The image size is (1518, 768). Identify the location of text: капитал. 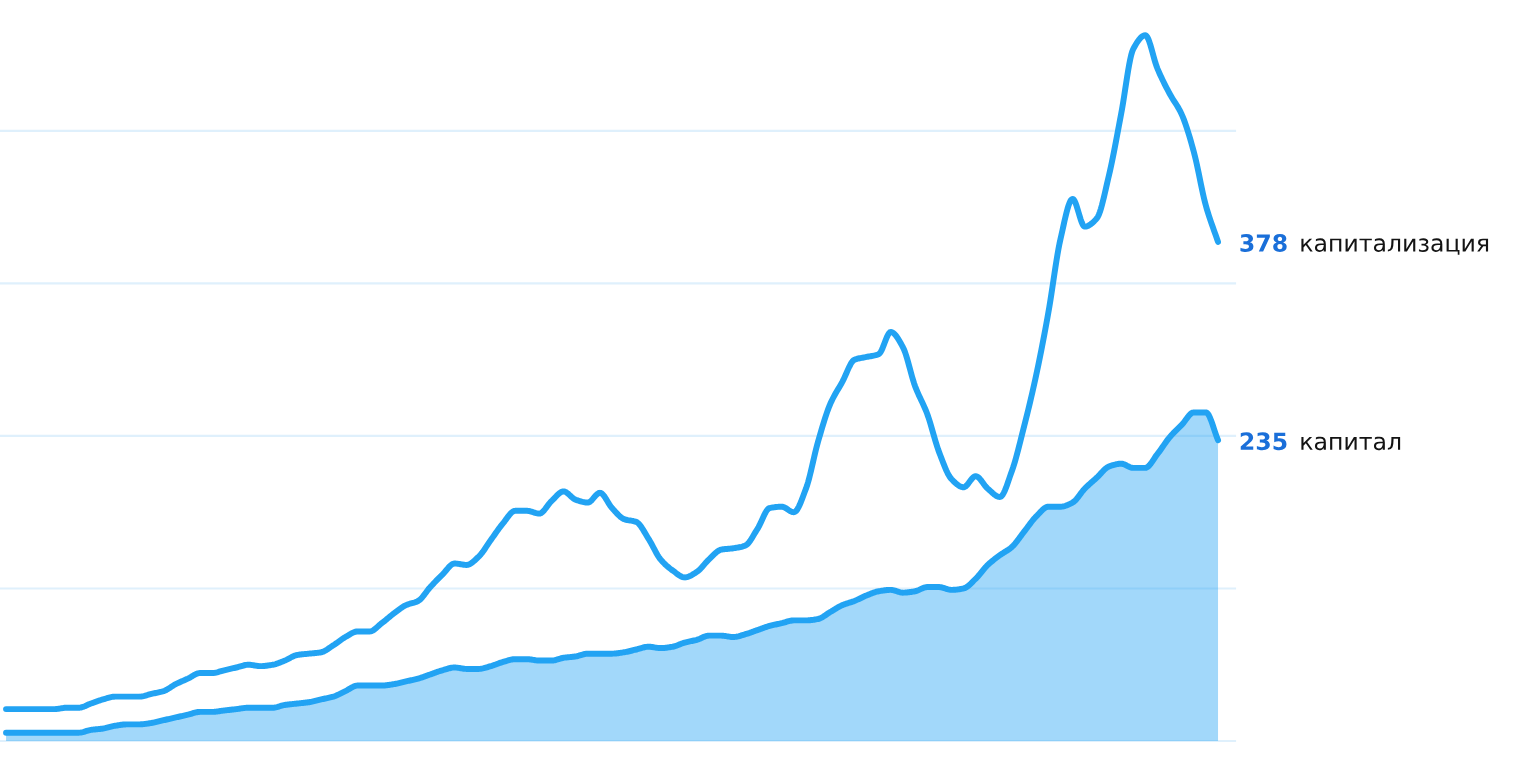
(1351, 443).